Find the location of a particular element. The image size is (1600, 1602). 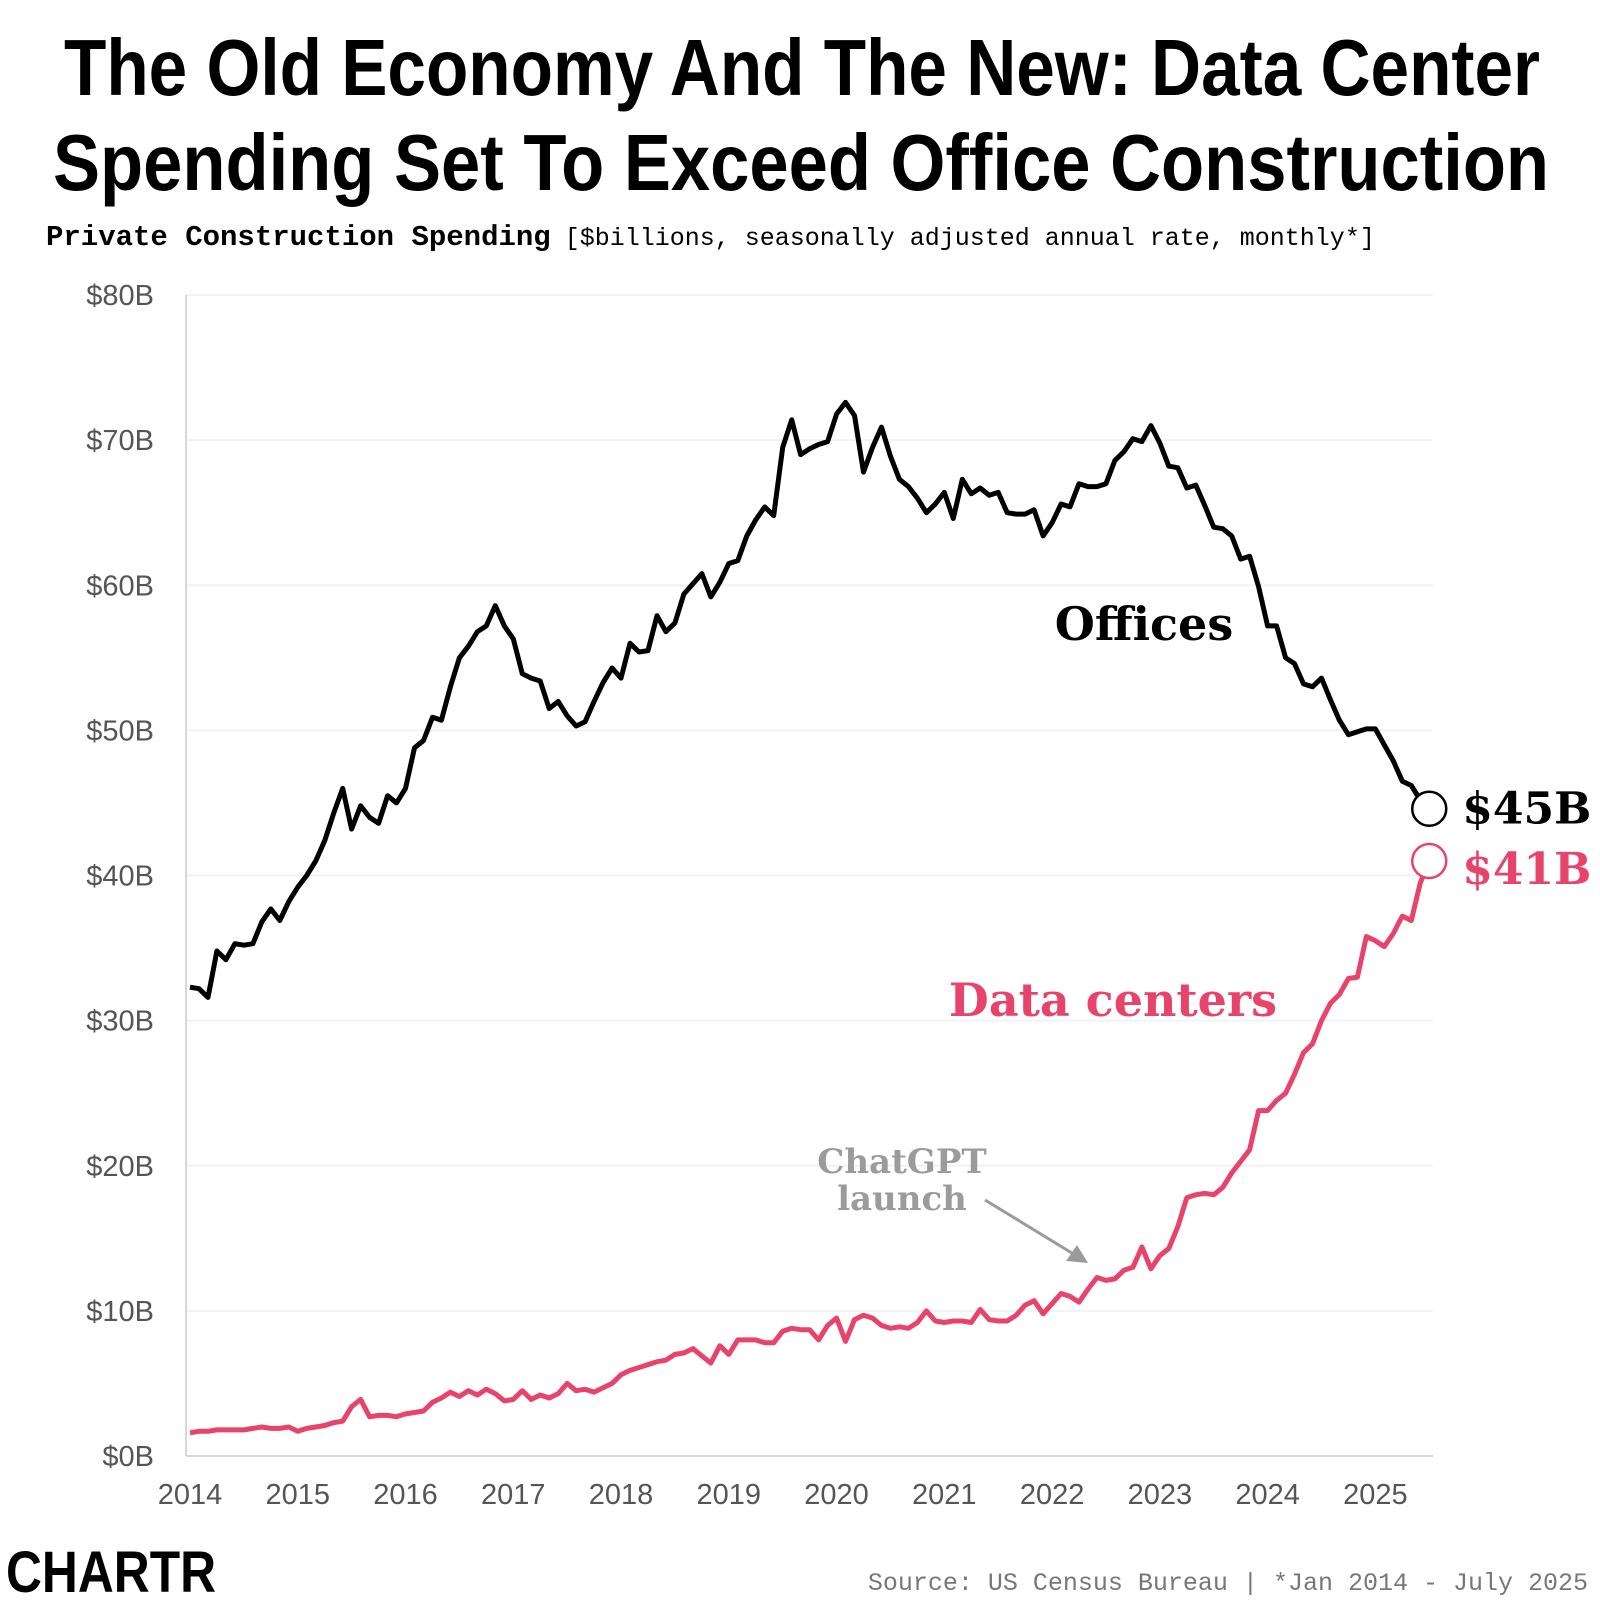

x-tick-label: 2020 is located at coordinates (836, 1495).